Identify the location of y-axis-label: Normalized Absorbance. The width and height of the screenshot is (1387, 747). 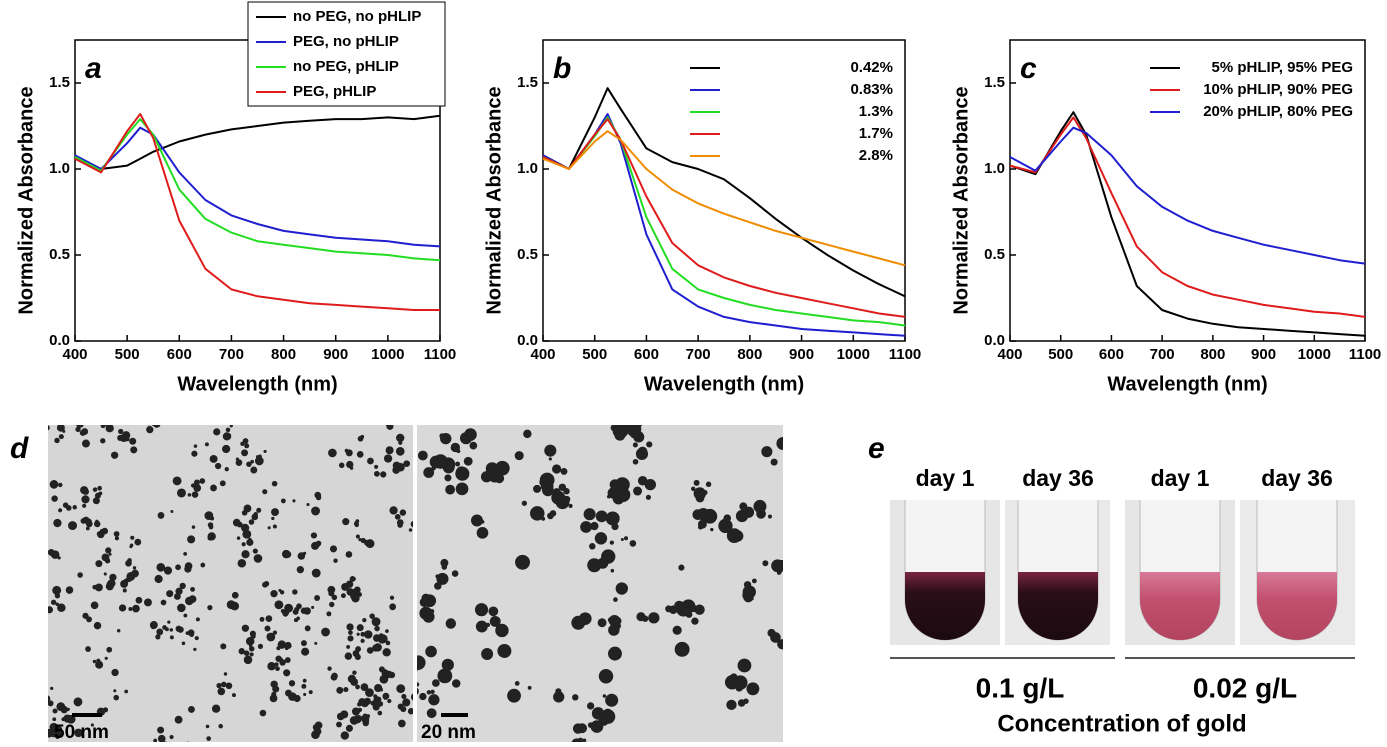
(494, 200).